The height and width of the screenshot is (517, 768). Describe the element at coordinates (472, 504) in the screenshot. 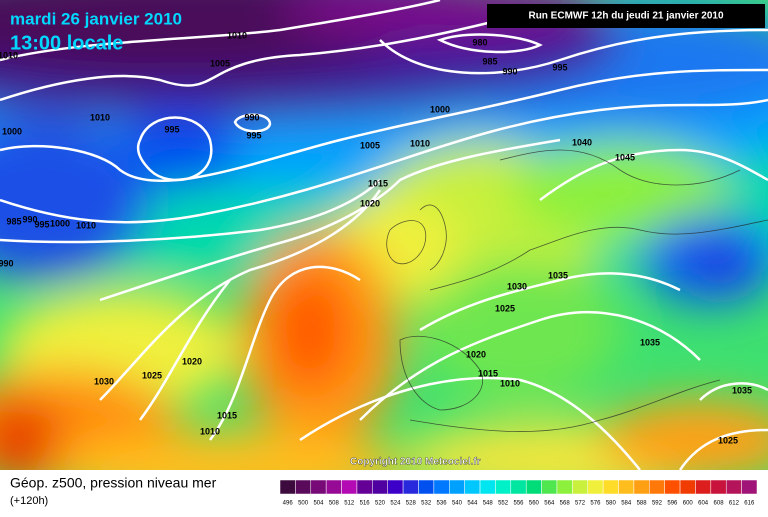

I see `color-level: 544` at that location.